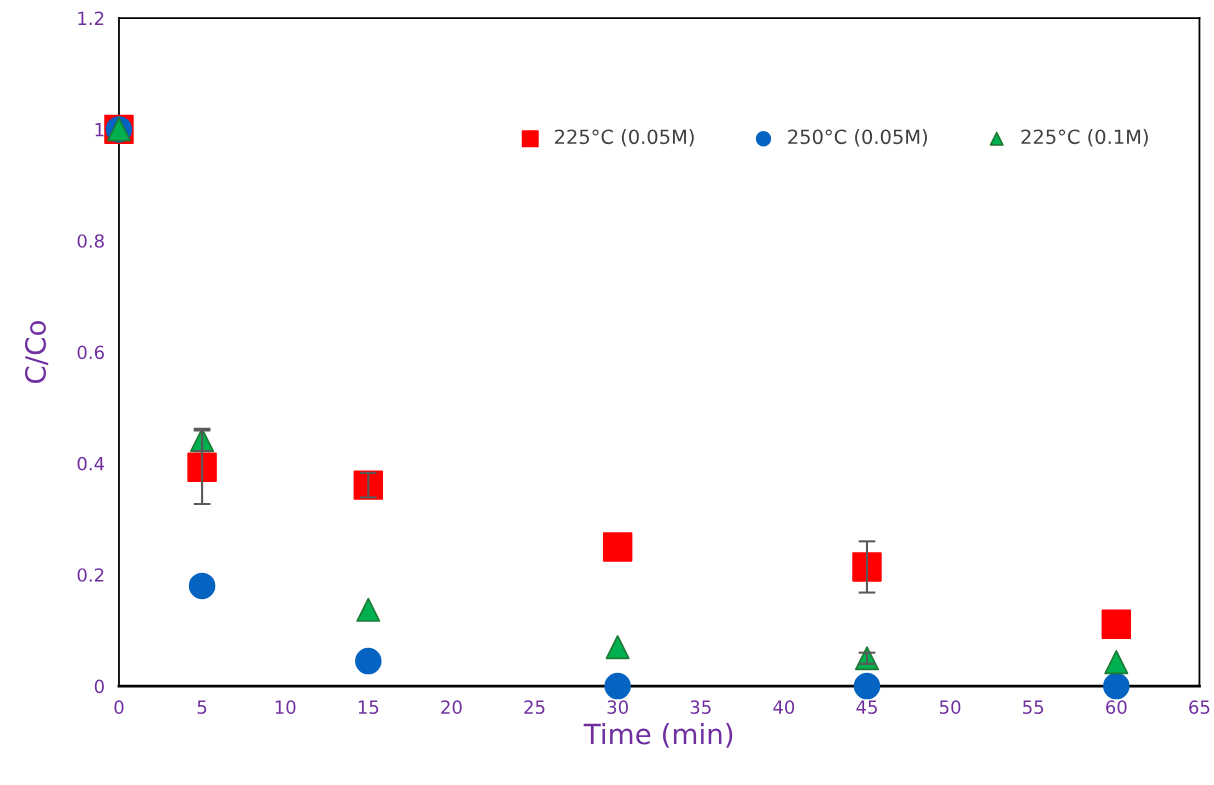 Image resolution: width=1214 pixels, height=785 pixels. I want to click on x-tick-label: 60, so click(1116, 707).